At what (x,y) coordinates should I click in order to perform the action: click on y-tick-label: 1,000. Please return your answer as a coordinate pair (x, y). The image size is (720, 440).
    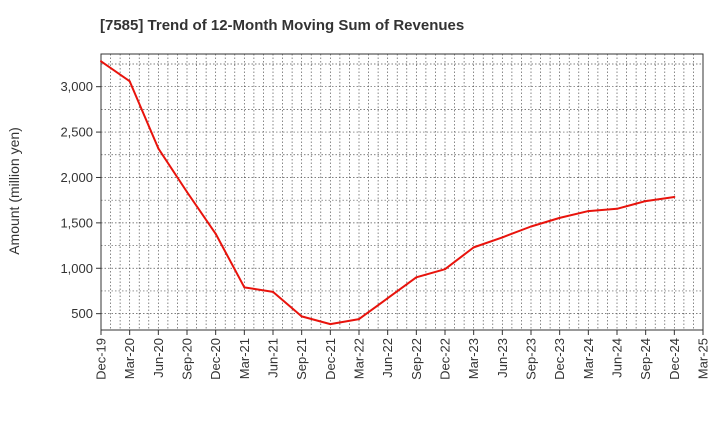
    Looking at the image, I should click on (76, 268).